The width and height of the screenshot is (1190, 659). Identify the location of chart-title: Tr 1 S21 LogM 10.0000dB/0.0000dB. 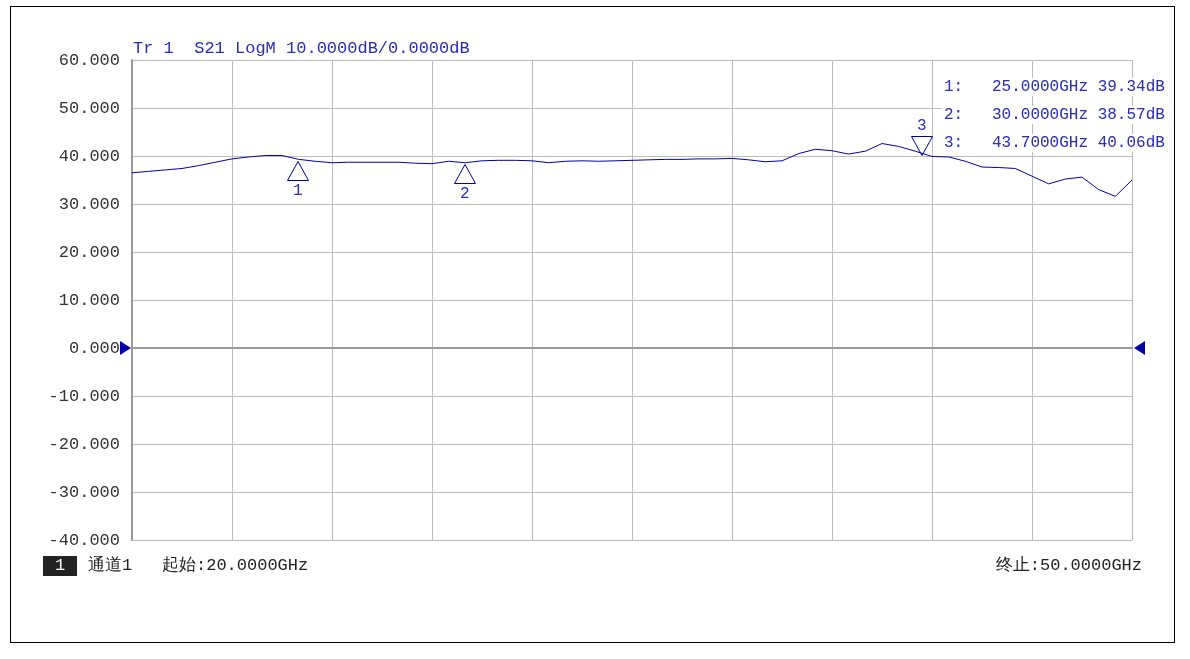
(301, 48).